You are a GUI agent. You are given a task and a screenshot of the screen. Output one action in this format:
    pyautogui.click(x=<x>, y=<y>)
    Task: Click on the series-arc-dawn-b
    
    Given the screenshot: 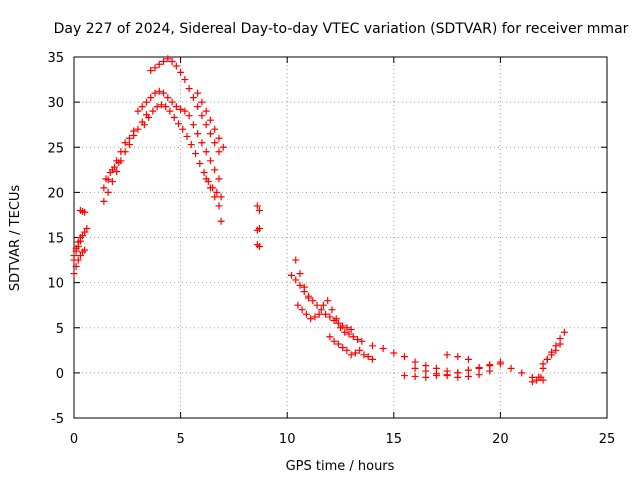 What is the action you would take?
    pyautogui.click(x=551, y=354)
    